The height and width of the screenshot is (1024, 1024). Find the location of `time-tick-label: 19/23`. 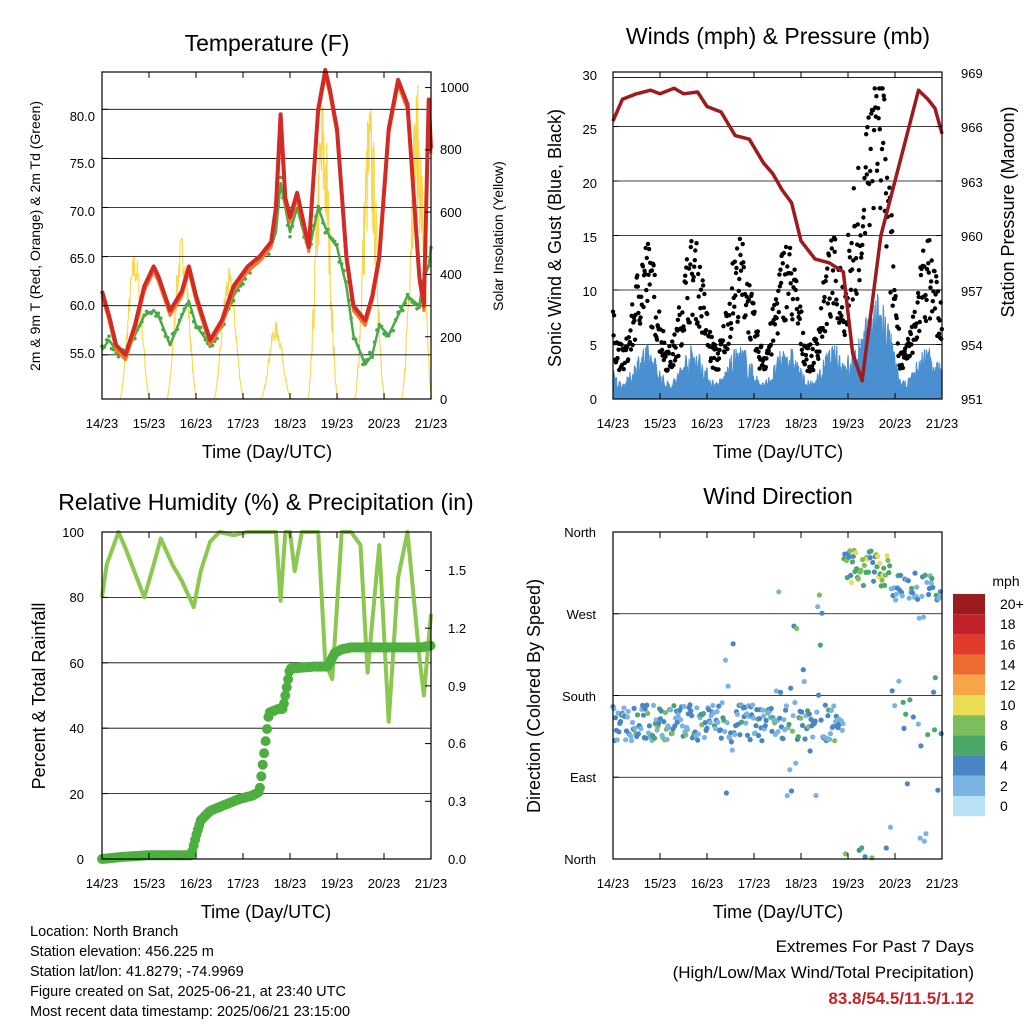

time-tick-label: 19/23 is located at coordinates (337, 883).